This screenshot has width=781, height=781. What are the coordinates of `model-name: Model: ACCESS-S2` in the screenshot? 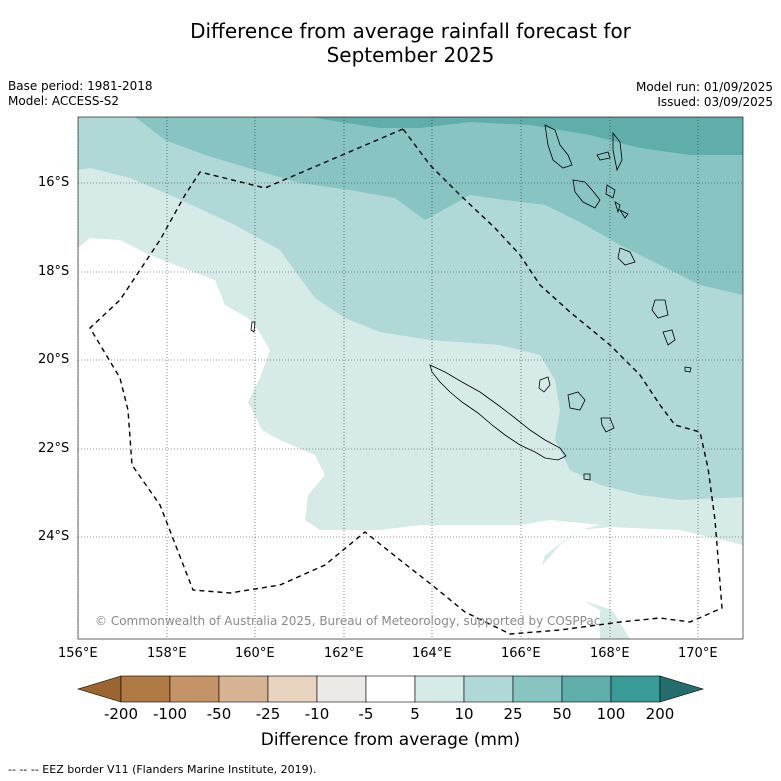 It's located at (64, 101).